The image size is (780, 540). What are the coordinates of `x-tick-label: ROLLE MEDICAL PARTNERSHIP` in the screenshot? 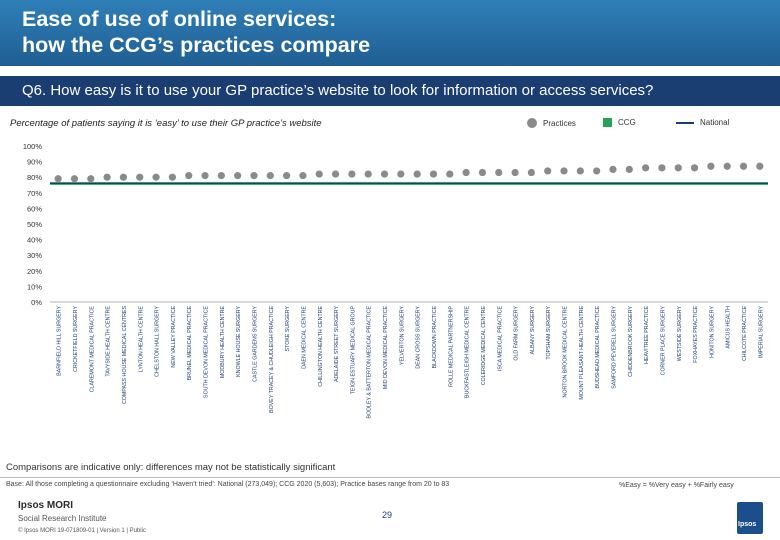 It's located at (451, 346).